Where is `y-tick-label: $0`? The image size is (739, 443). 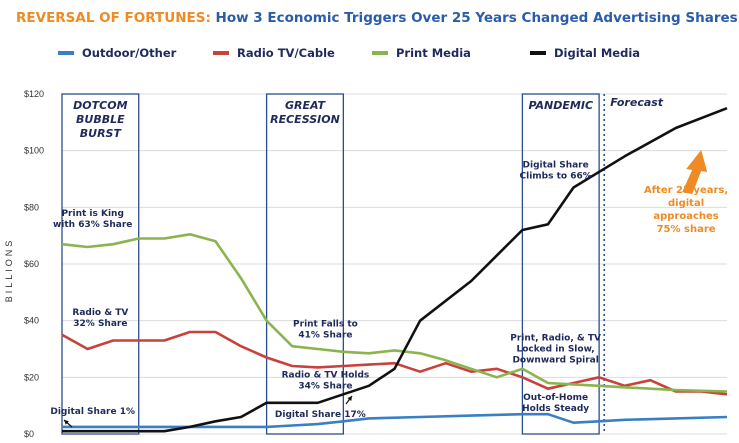
y-tick-label: $0 is located at coordinates (29, 434).